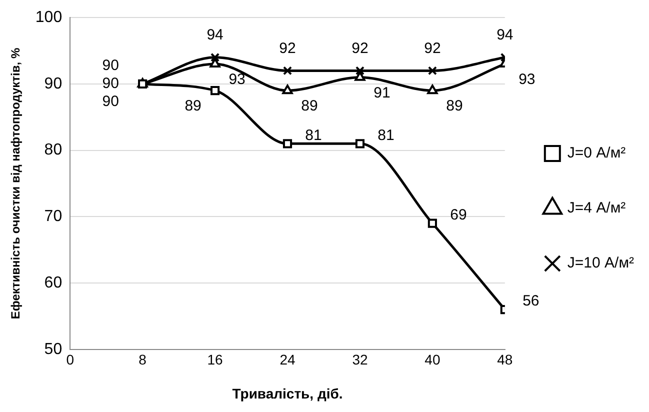  What do you see at coordinates (287, 393) in the screenshot?
I see `x-axis-title: Тривалість, діб.` at bounding box center [287, 393].